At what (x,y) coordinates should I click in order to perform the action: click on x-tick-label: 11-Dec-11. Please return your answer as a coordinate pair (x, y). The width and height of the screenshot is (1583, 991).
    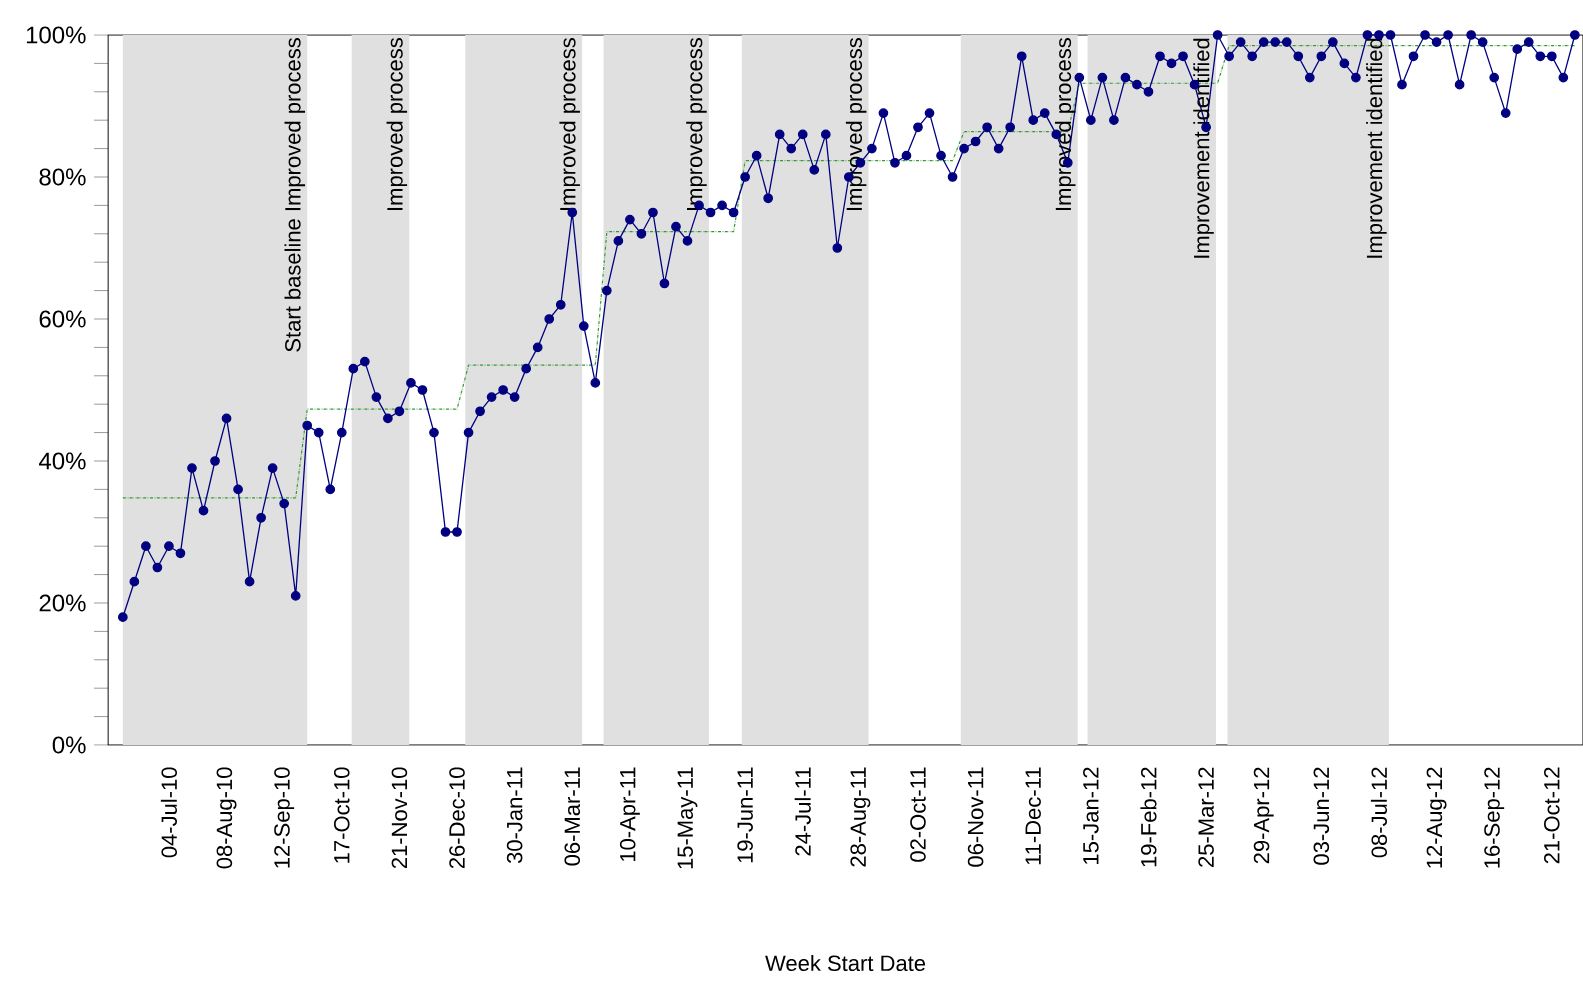
    Looking at the image, I should click on (1033, 816).